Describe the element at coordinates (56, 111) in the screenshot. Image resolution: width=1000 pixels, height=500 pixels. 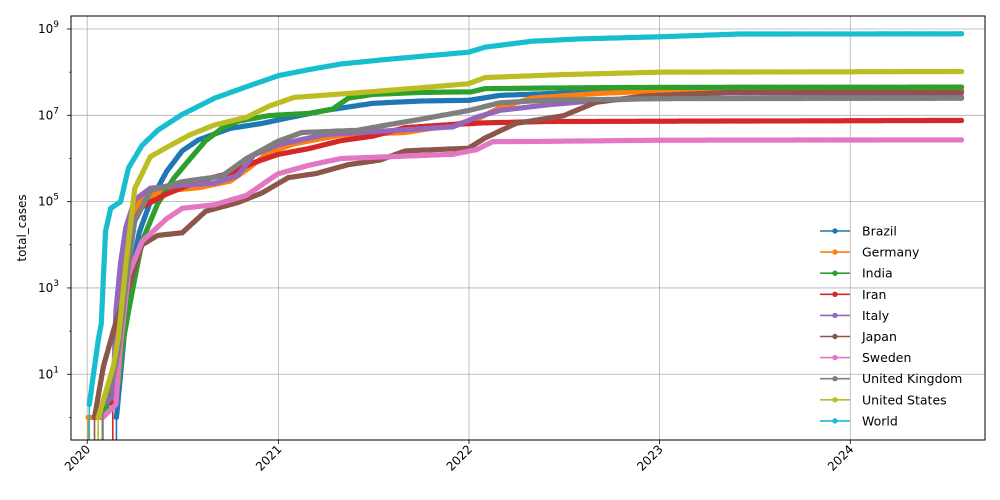
I see `y-tick-exponent: 7` at that location.